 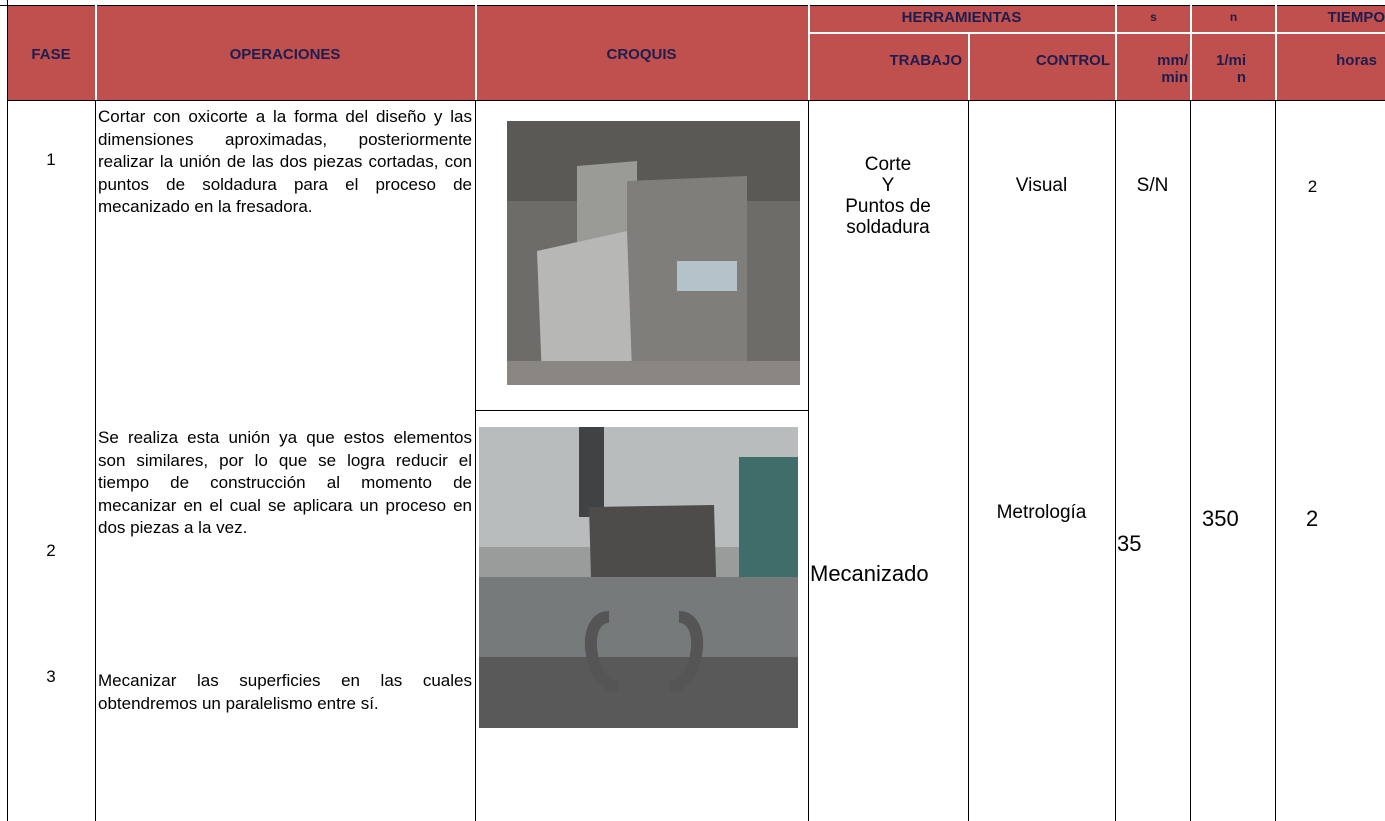 I want to click on speed-s: 35, so click(x=1129, y=543).